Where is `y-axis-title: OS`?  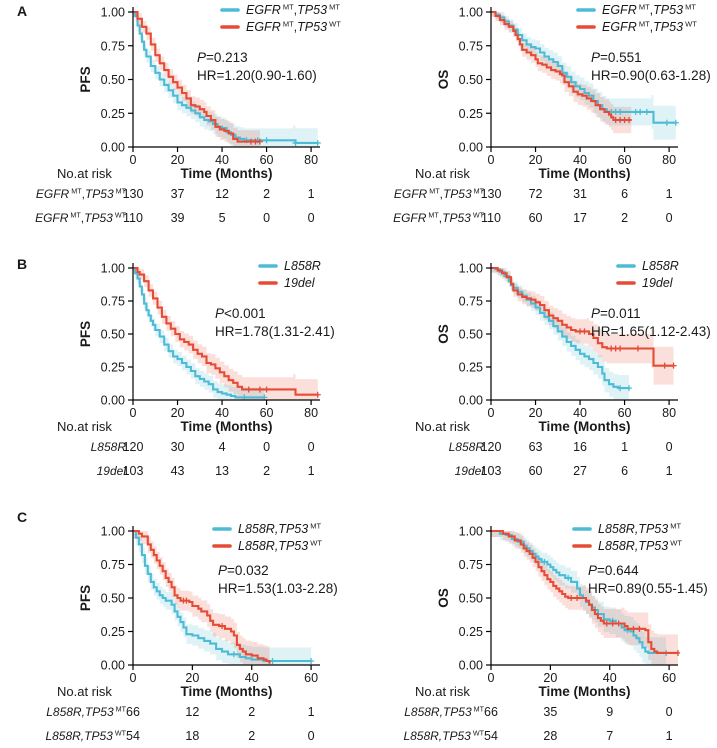 y-axis-title: OS is located at coordinates (443, 598).